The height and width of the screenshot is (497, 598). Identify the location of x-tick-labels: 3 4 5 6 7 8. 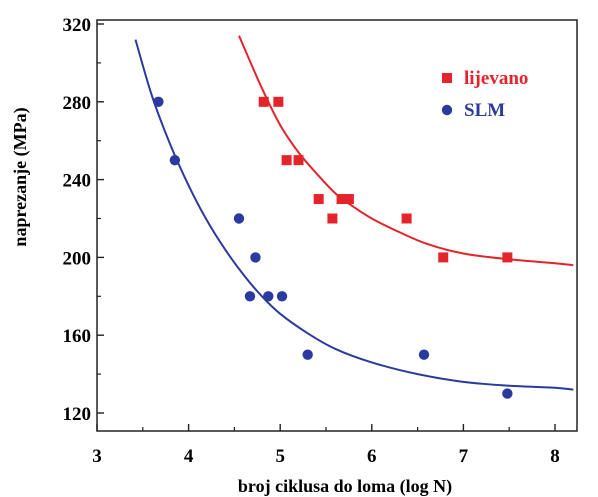
(326, 456).